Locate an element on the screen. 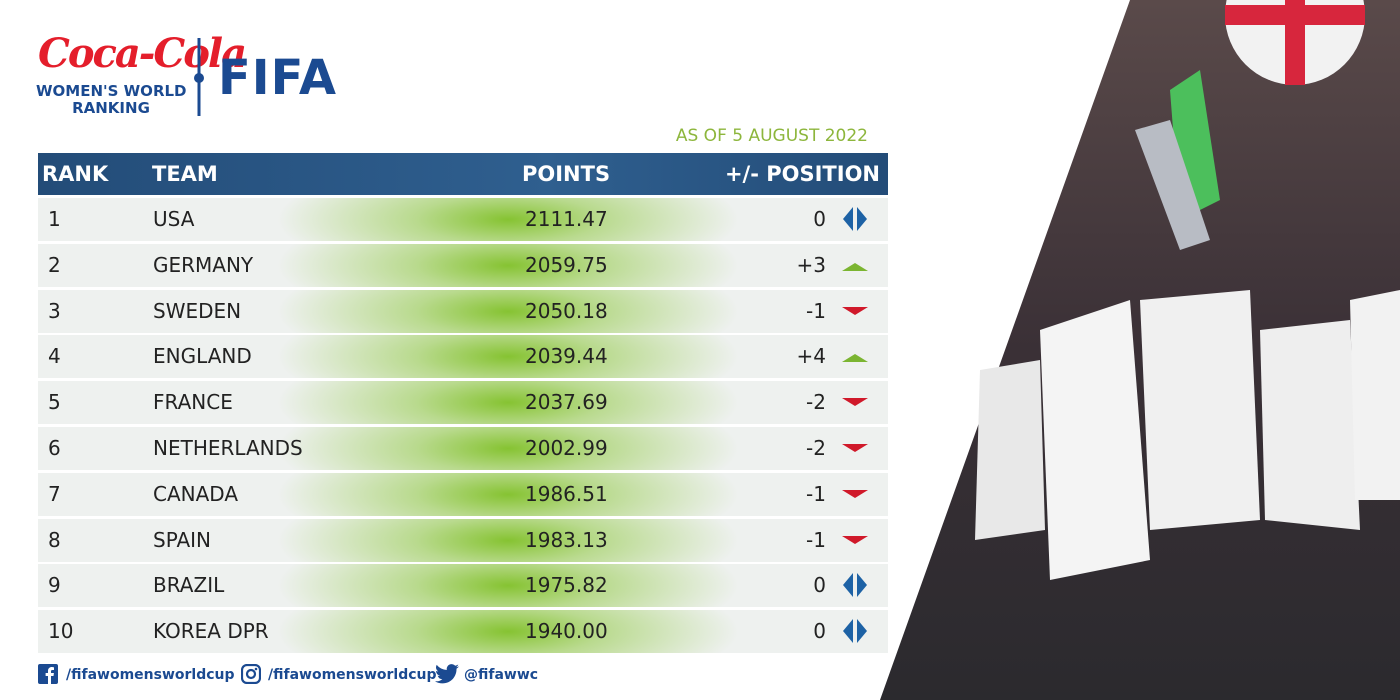 The width and height of the screenshot is (1400, 700). team: BRAZIL is located at coordinates (189, 585).